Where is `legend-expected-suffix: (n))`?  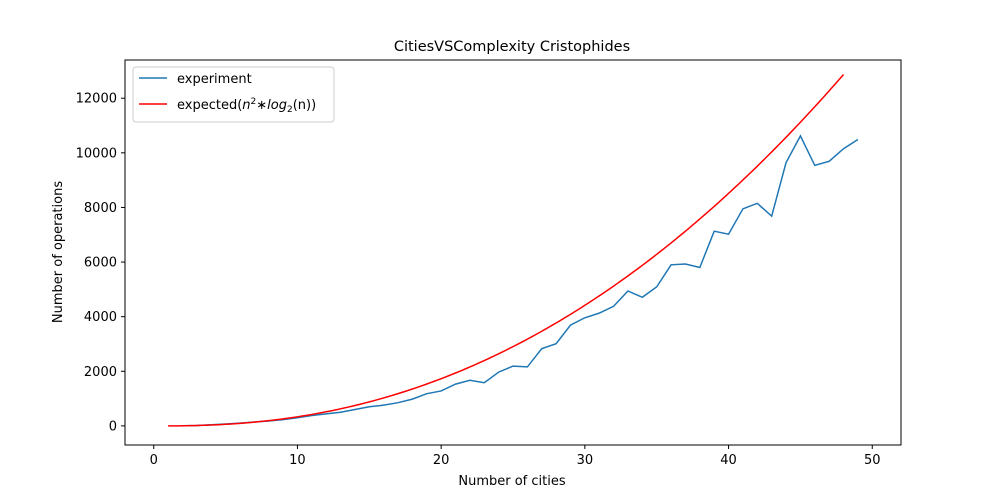
legend-expected-suffix: (n)) is located at coordinates (304, 105).